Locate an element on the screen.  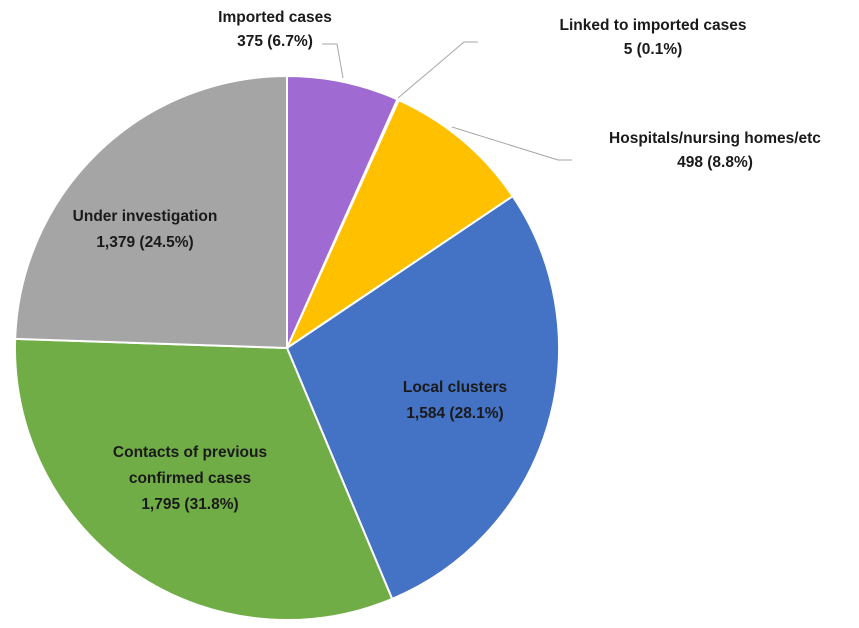
leader-line-imported-cases is located at coordinates (333, 61).